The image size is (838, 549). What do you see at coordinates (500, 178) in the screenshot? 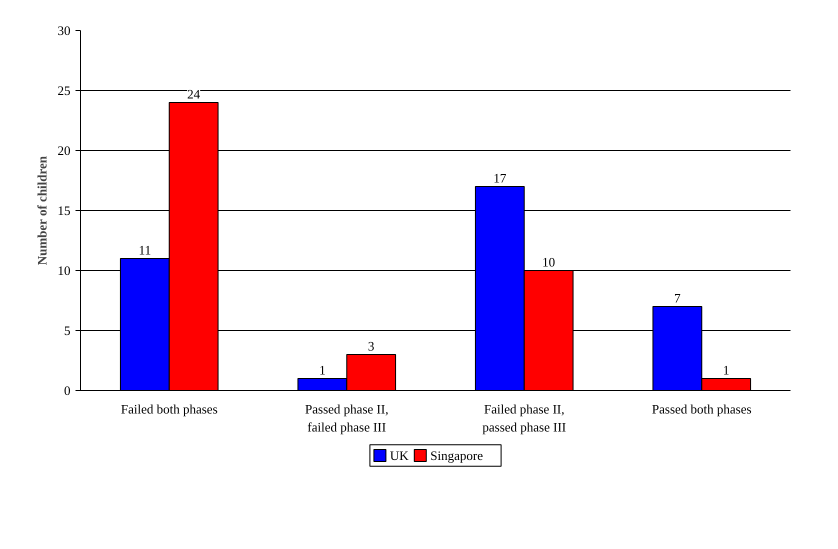
I see `data-label: 17` at bounding box center [500, 178].